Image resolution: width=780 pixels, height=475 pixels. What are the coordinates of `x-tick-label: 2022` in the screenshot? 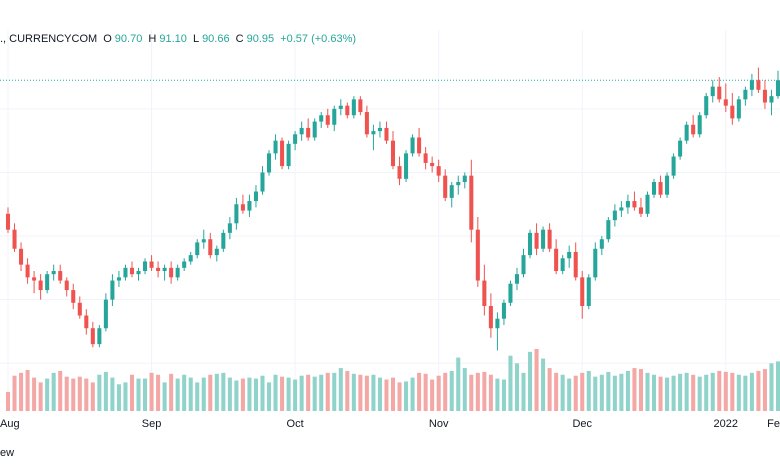 It's located at (726, 424).